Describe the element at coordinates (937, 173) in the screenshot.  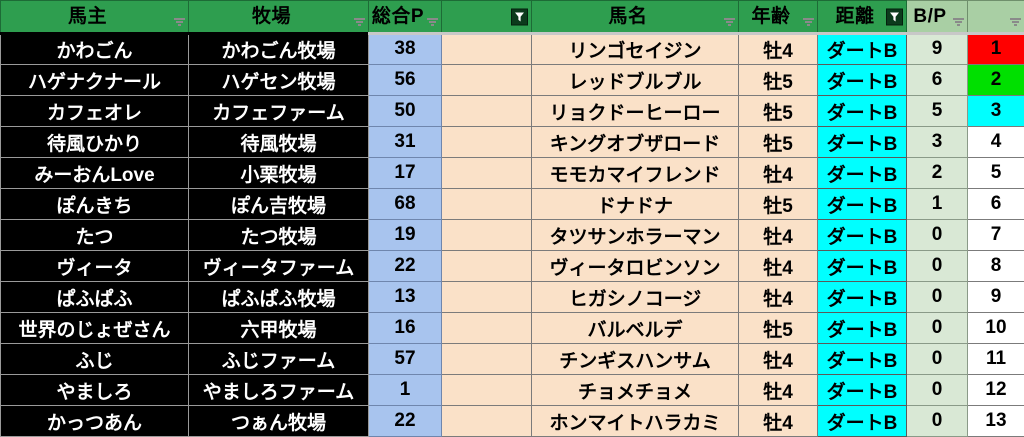
I see `cell-bp: 2` at that location.